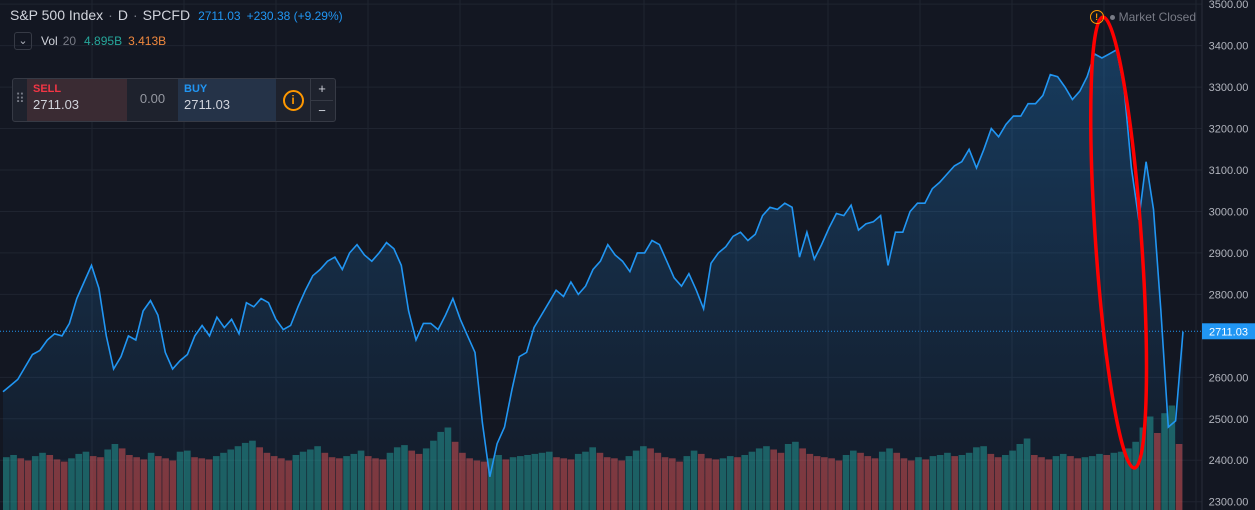  Describe the element at coordinates (196, 89) in the screenshot. I see `buy-label: BUY` at that location.